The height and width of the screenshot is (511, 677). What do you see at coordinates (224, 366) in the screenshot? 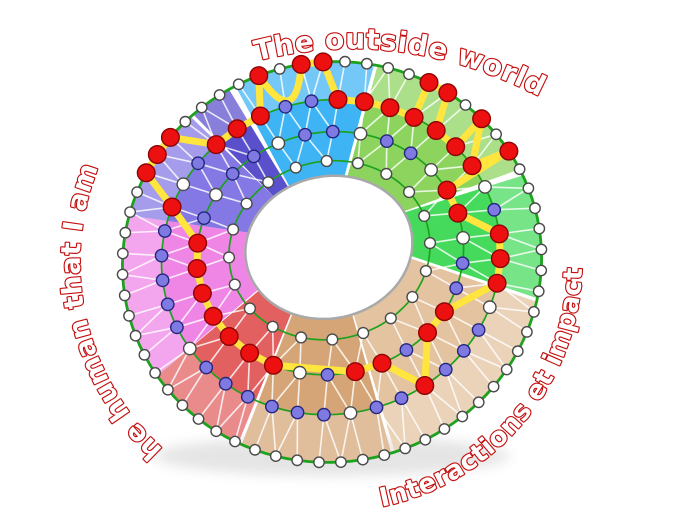
I see `sector-red` at bounding box center [224, 366].